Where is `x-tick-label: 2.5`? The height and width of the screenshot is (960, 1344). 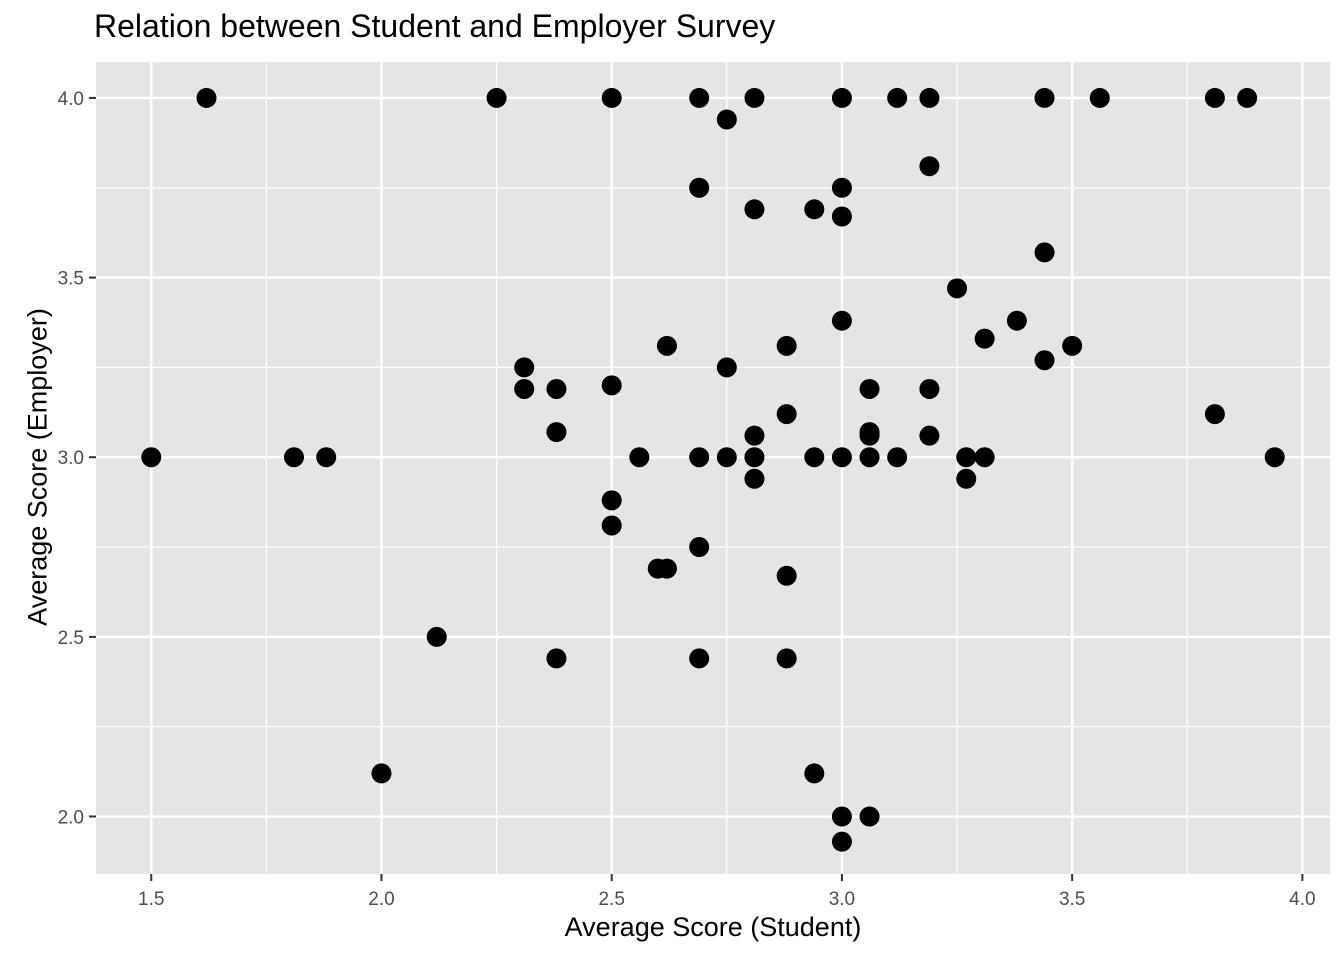 x-tick-label: 2.5 is located at coordinates (611, 899).